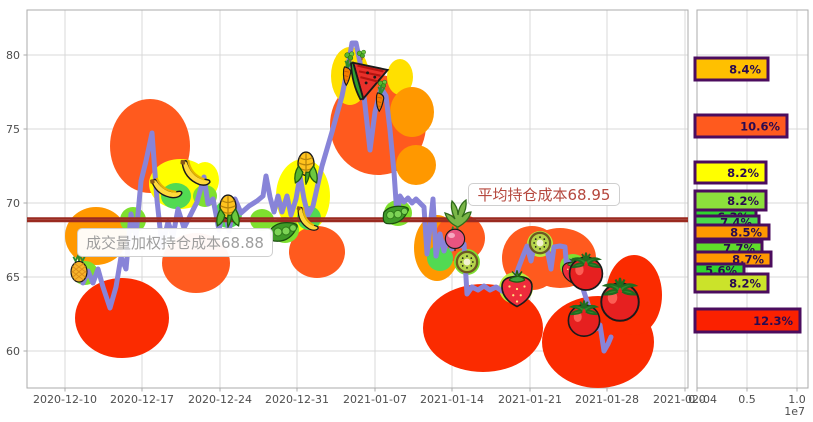 Image resolution: width=813 pixels, height=422 pixels. I want to click on volume-x-tick-label: 0.5, so click(747, 399).